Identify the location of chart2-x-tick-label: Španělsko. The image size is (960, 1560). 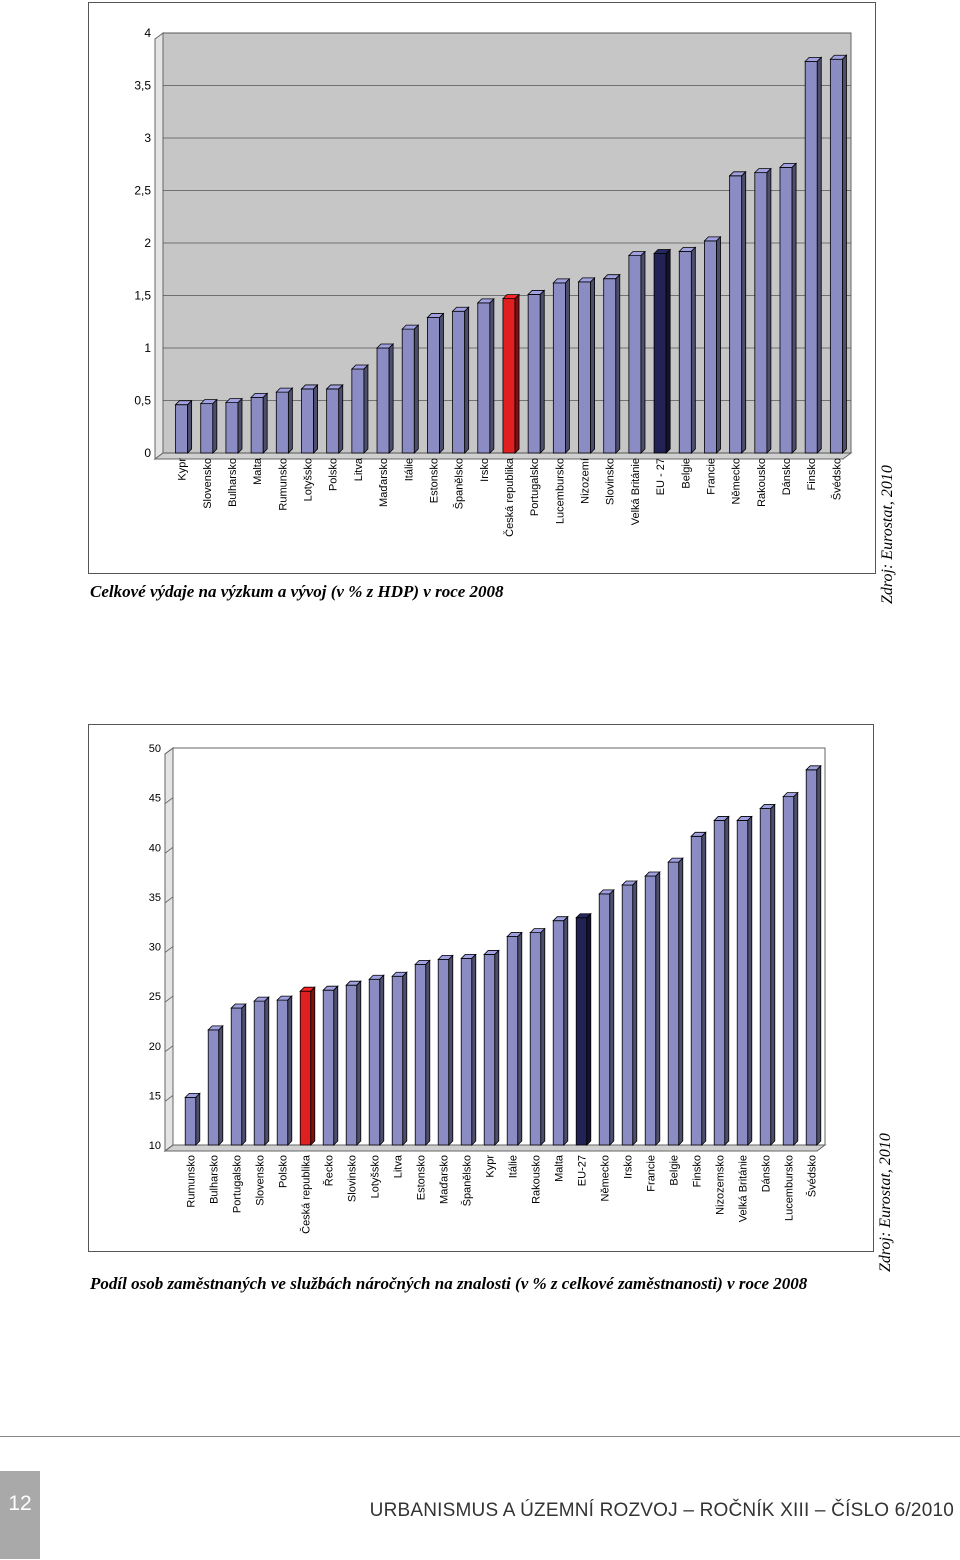
(467, 1180).